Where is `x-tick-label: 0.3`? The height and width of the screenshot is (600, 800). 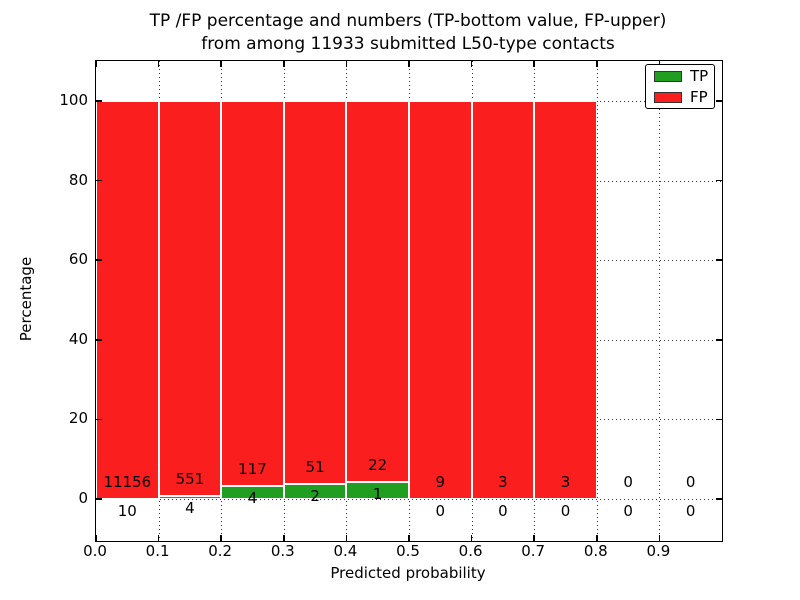
x-tick-label: 0.3 is located at coordinates (282, 551).